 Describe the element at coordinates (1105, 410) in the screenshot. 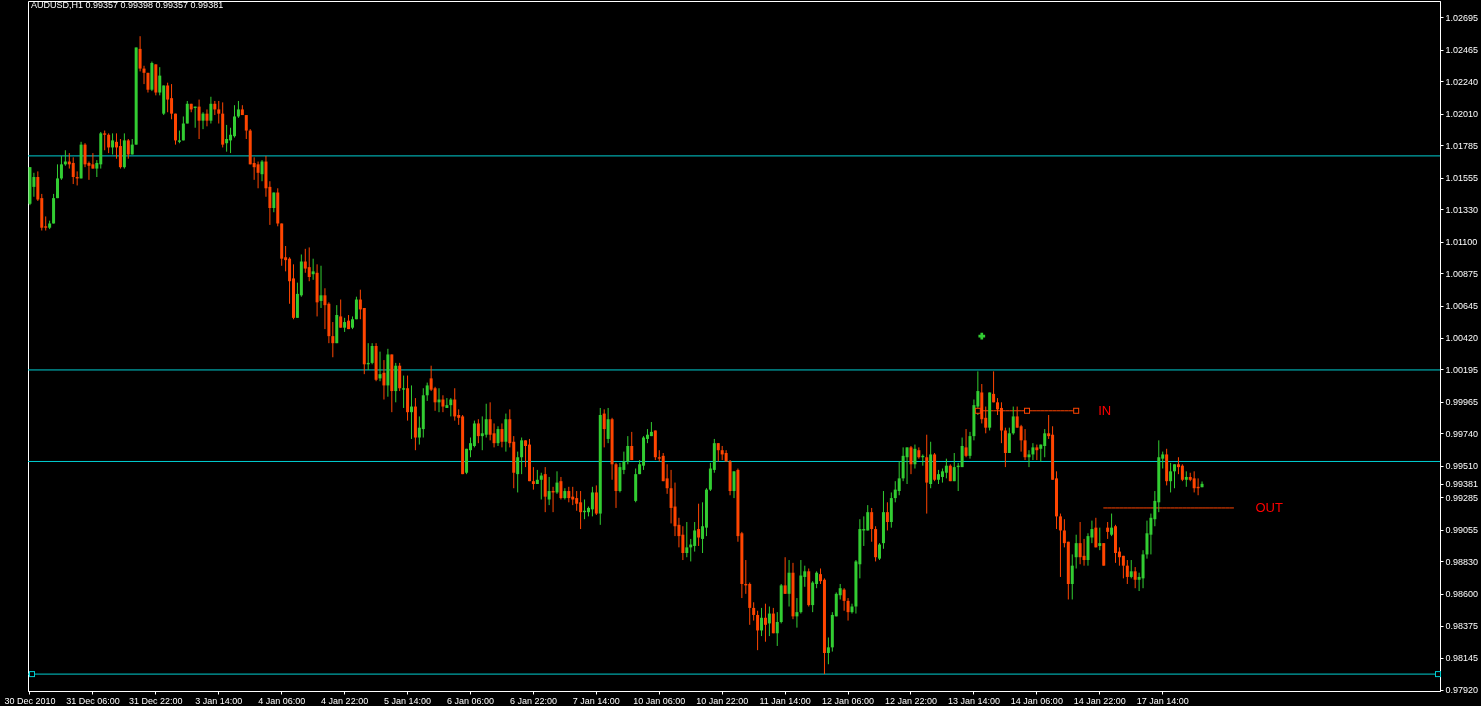

I see `series-label: IN` at that location.